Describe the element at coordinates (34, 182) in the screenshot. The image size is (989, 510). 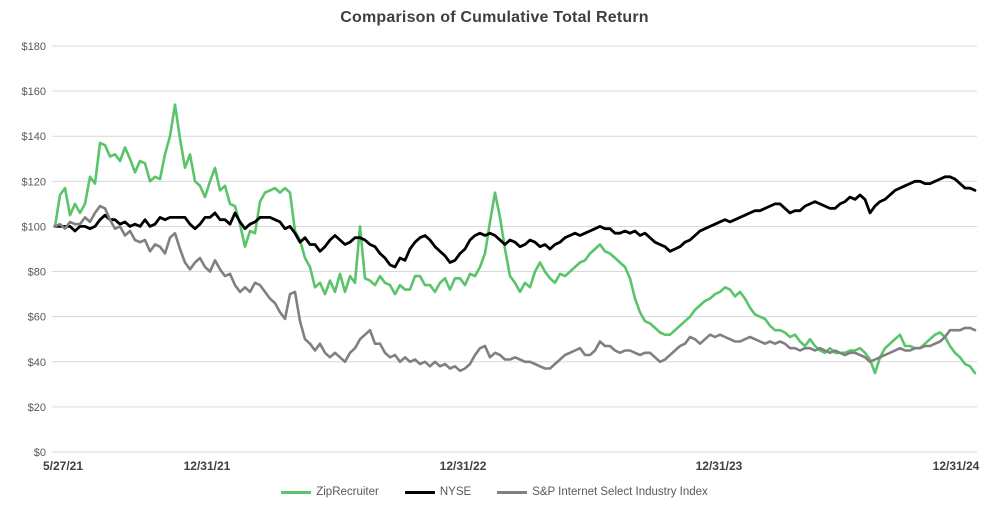
I see `y-tick-label: $120` at that location.